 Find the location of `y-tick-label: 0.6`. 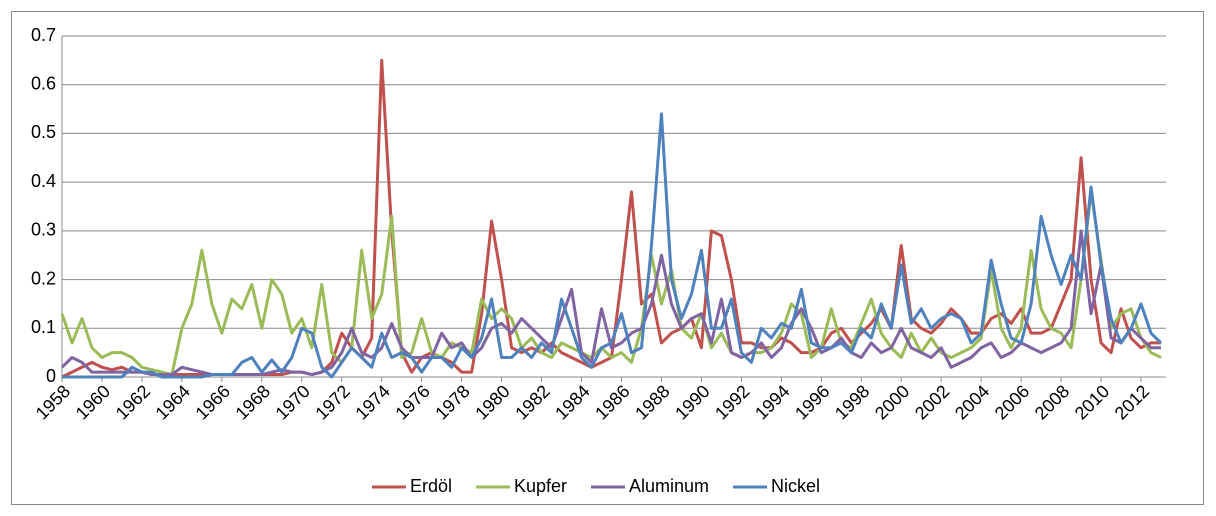

y-tick-label: 0.6 is located at coordinates (43, 83).